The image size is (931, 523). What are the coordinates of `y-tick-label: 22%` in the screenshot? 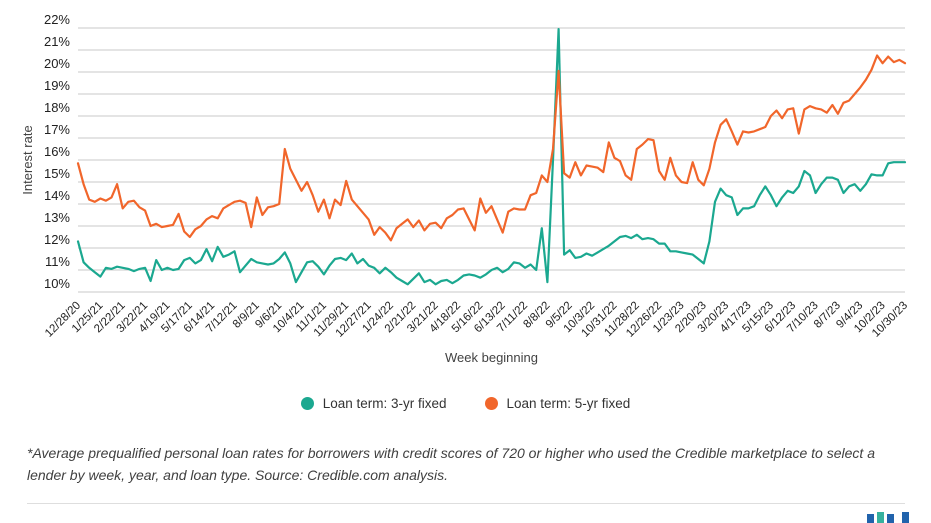 It's located at (57, 19).